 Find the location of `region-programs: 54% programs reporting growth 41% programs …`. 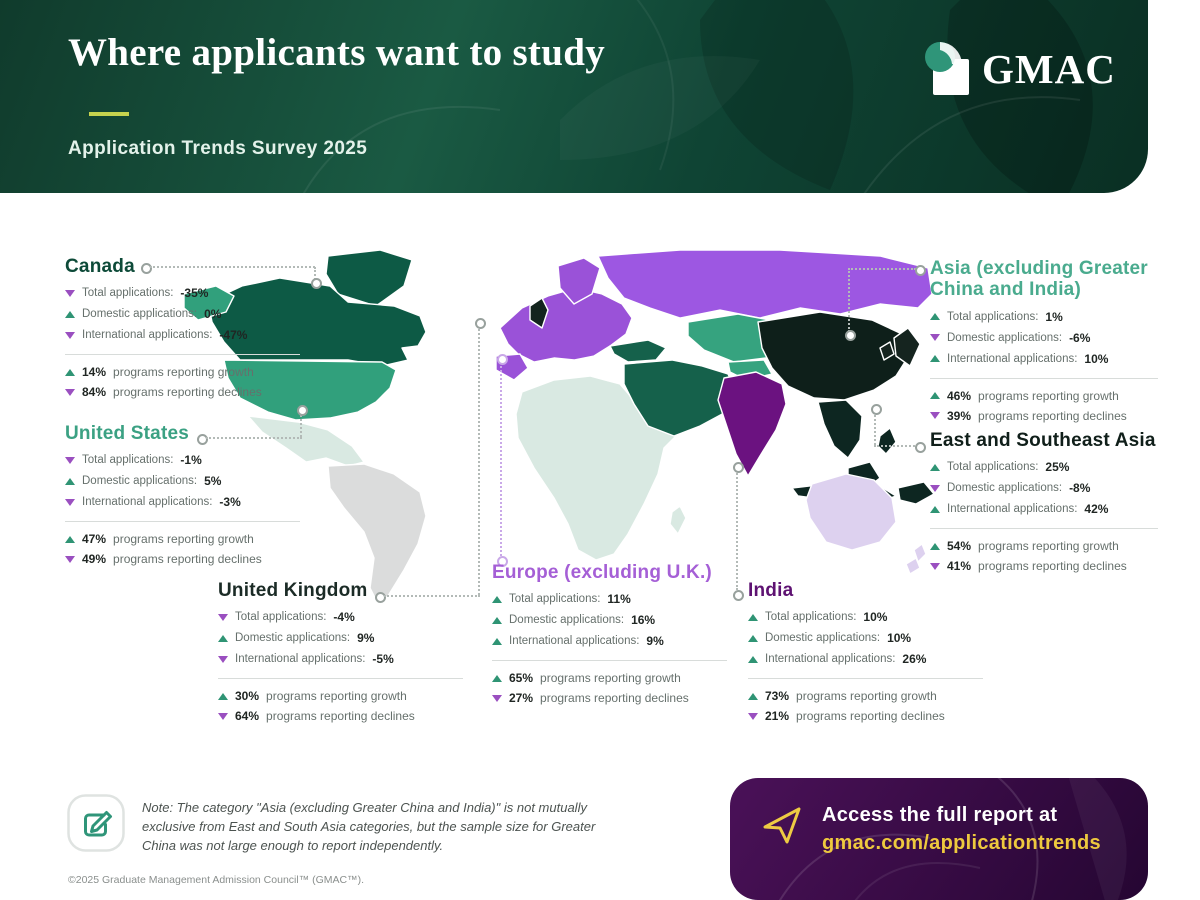

region-programs: 54% programs reporting growth 41% programs … is located at coordinates (1044, 556).